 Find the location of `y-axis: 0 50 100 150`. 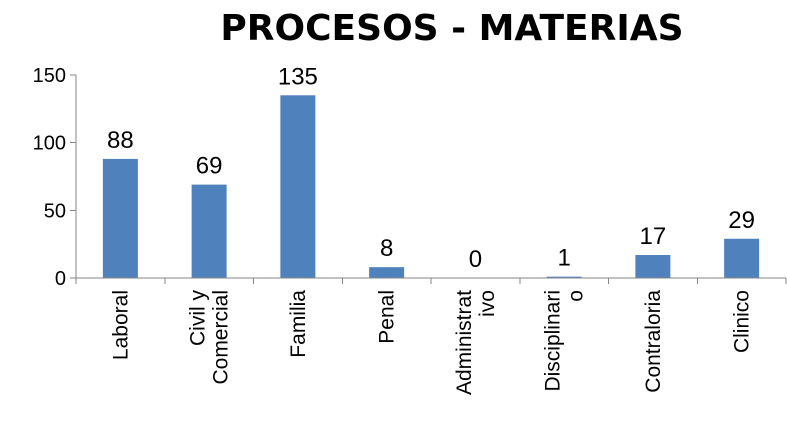

y-axis: 0 50 100 150 is located at coordinates (55, 177).